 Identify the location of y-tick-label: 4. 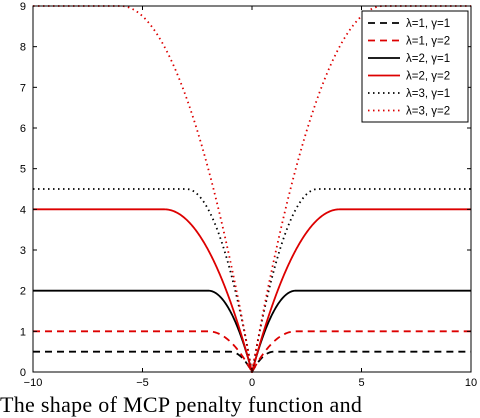
(23, 210).